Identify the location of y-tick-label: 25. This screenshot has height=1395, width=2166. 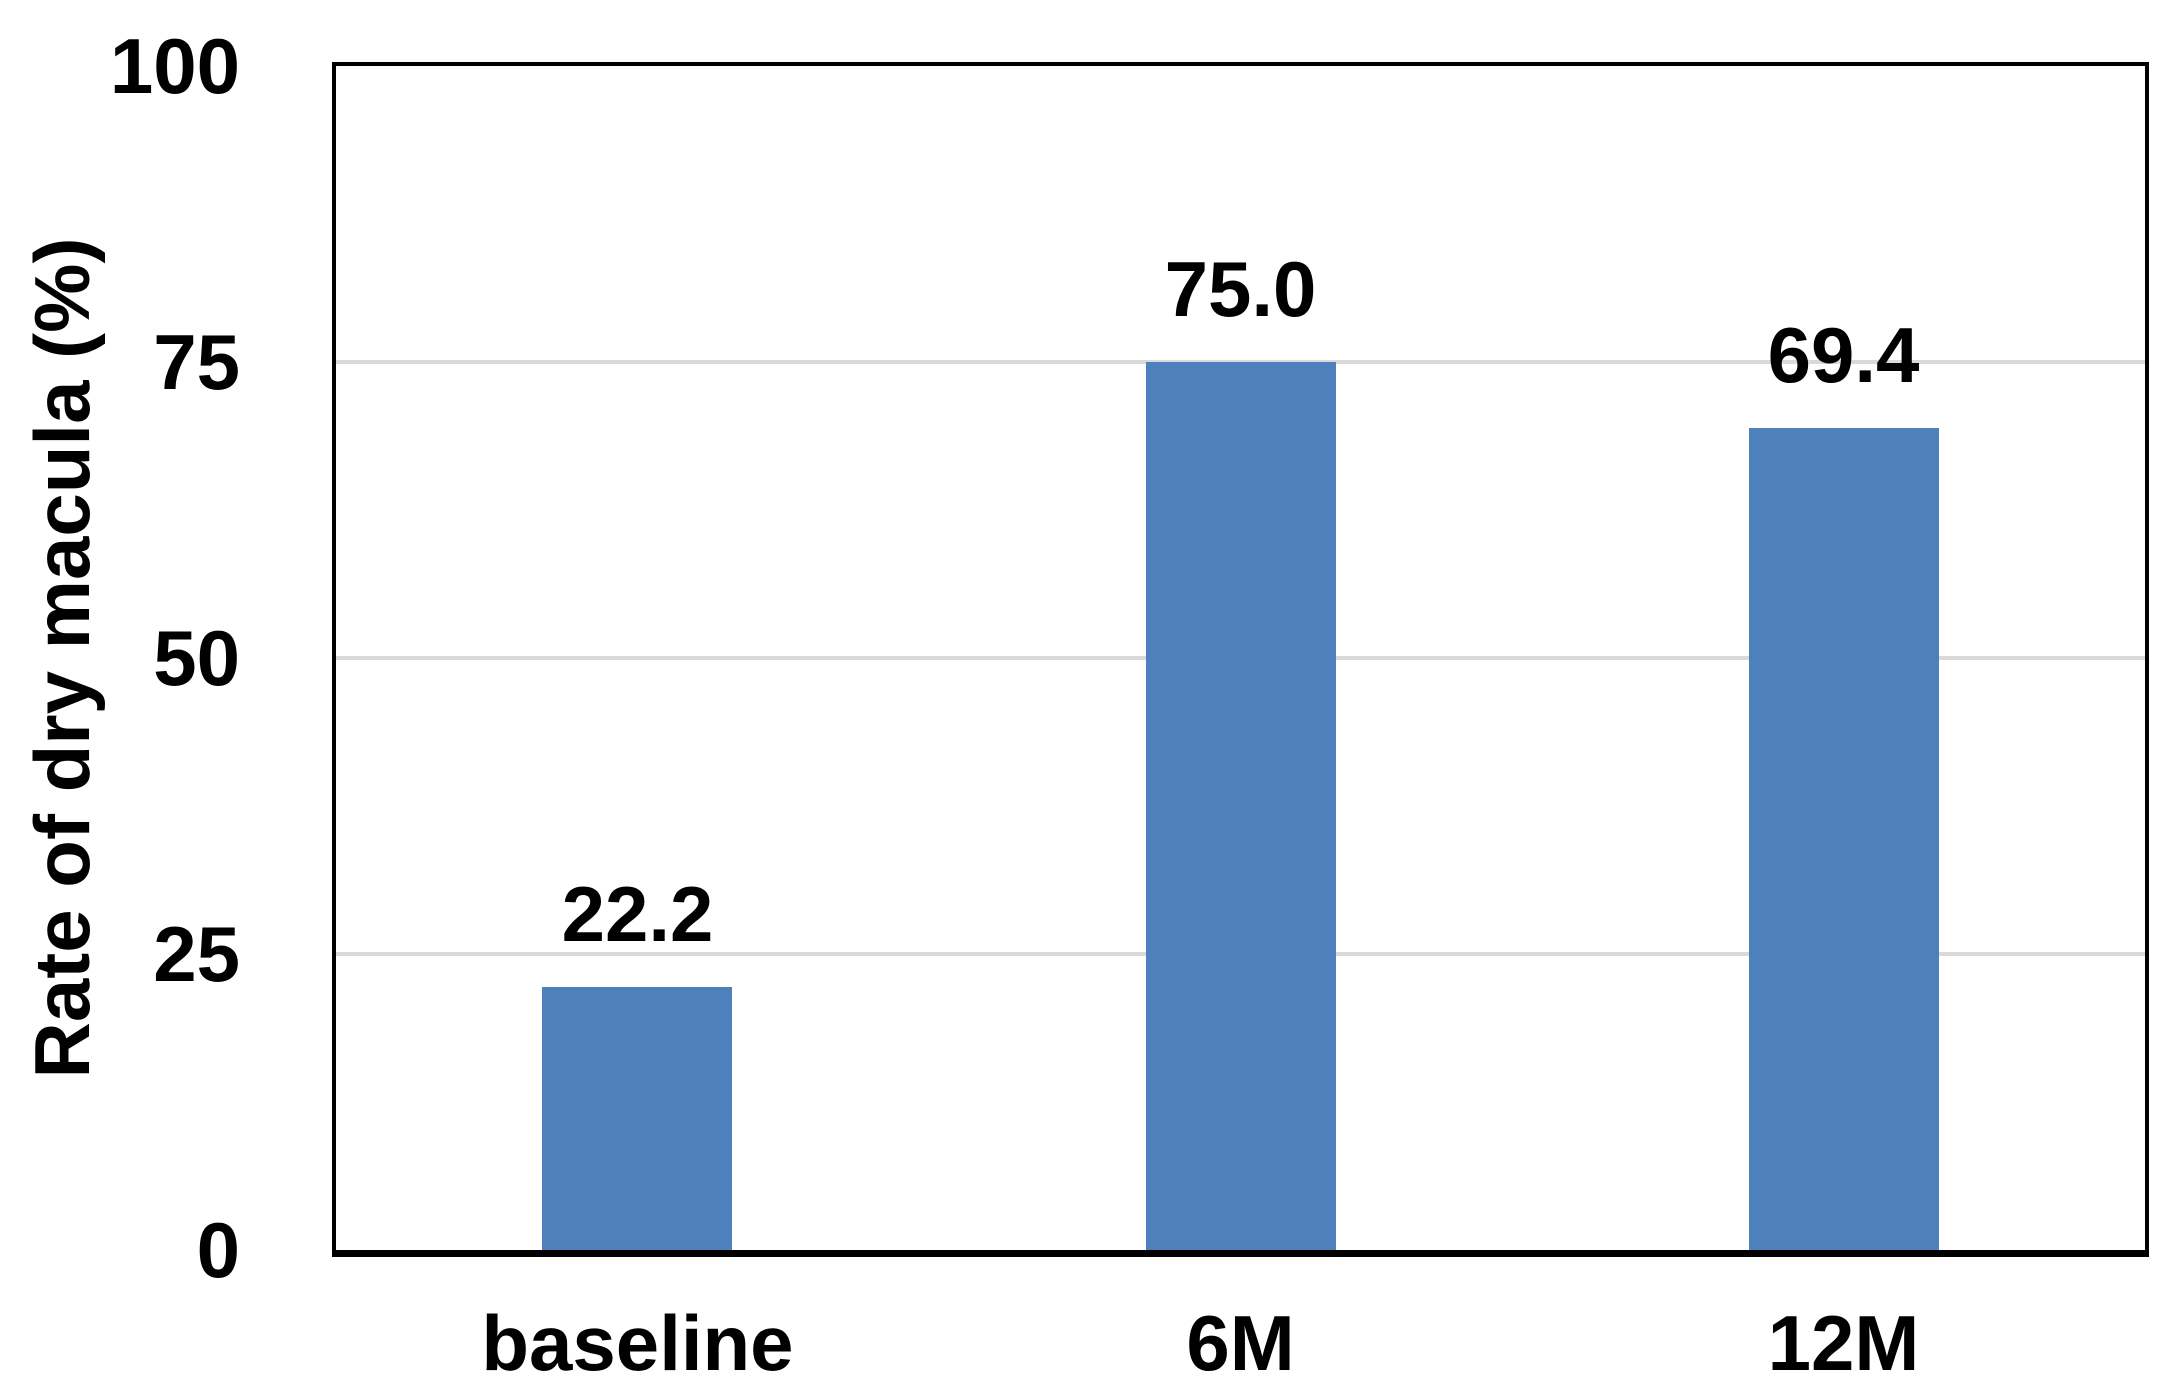
(196, 954).